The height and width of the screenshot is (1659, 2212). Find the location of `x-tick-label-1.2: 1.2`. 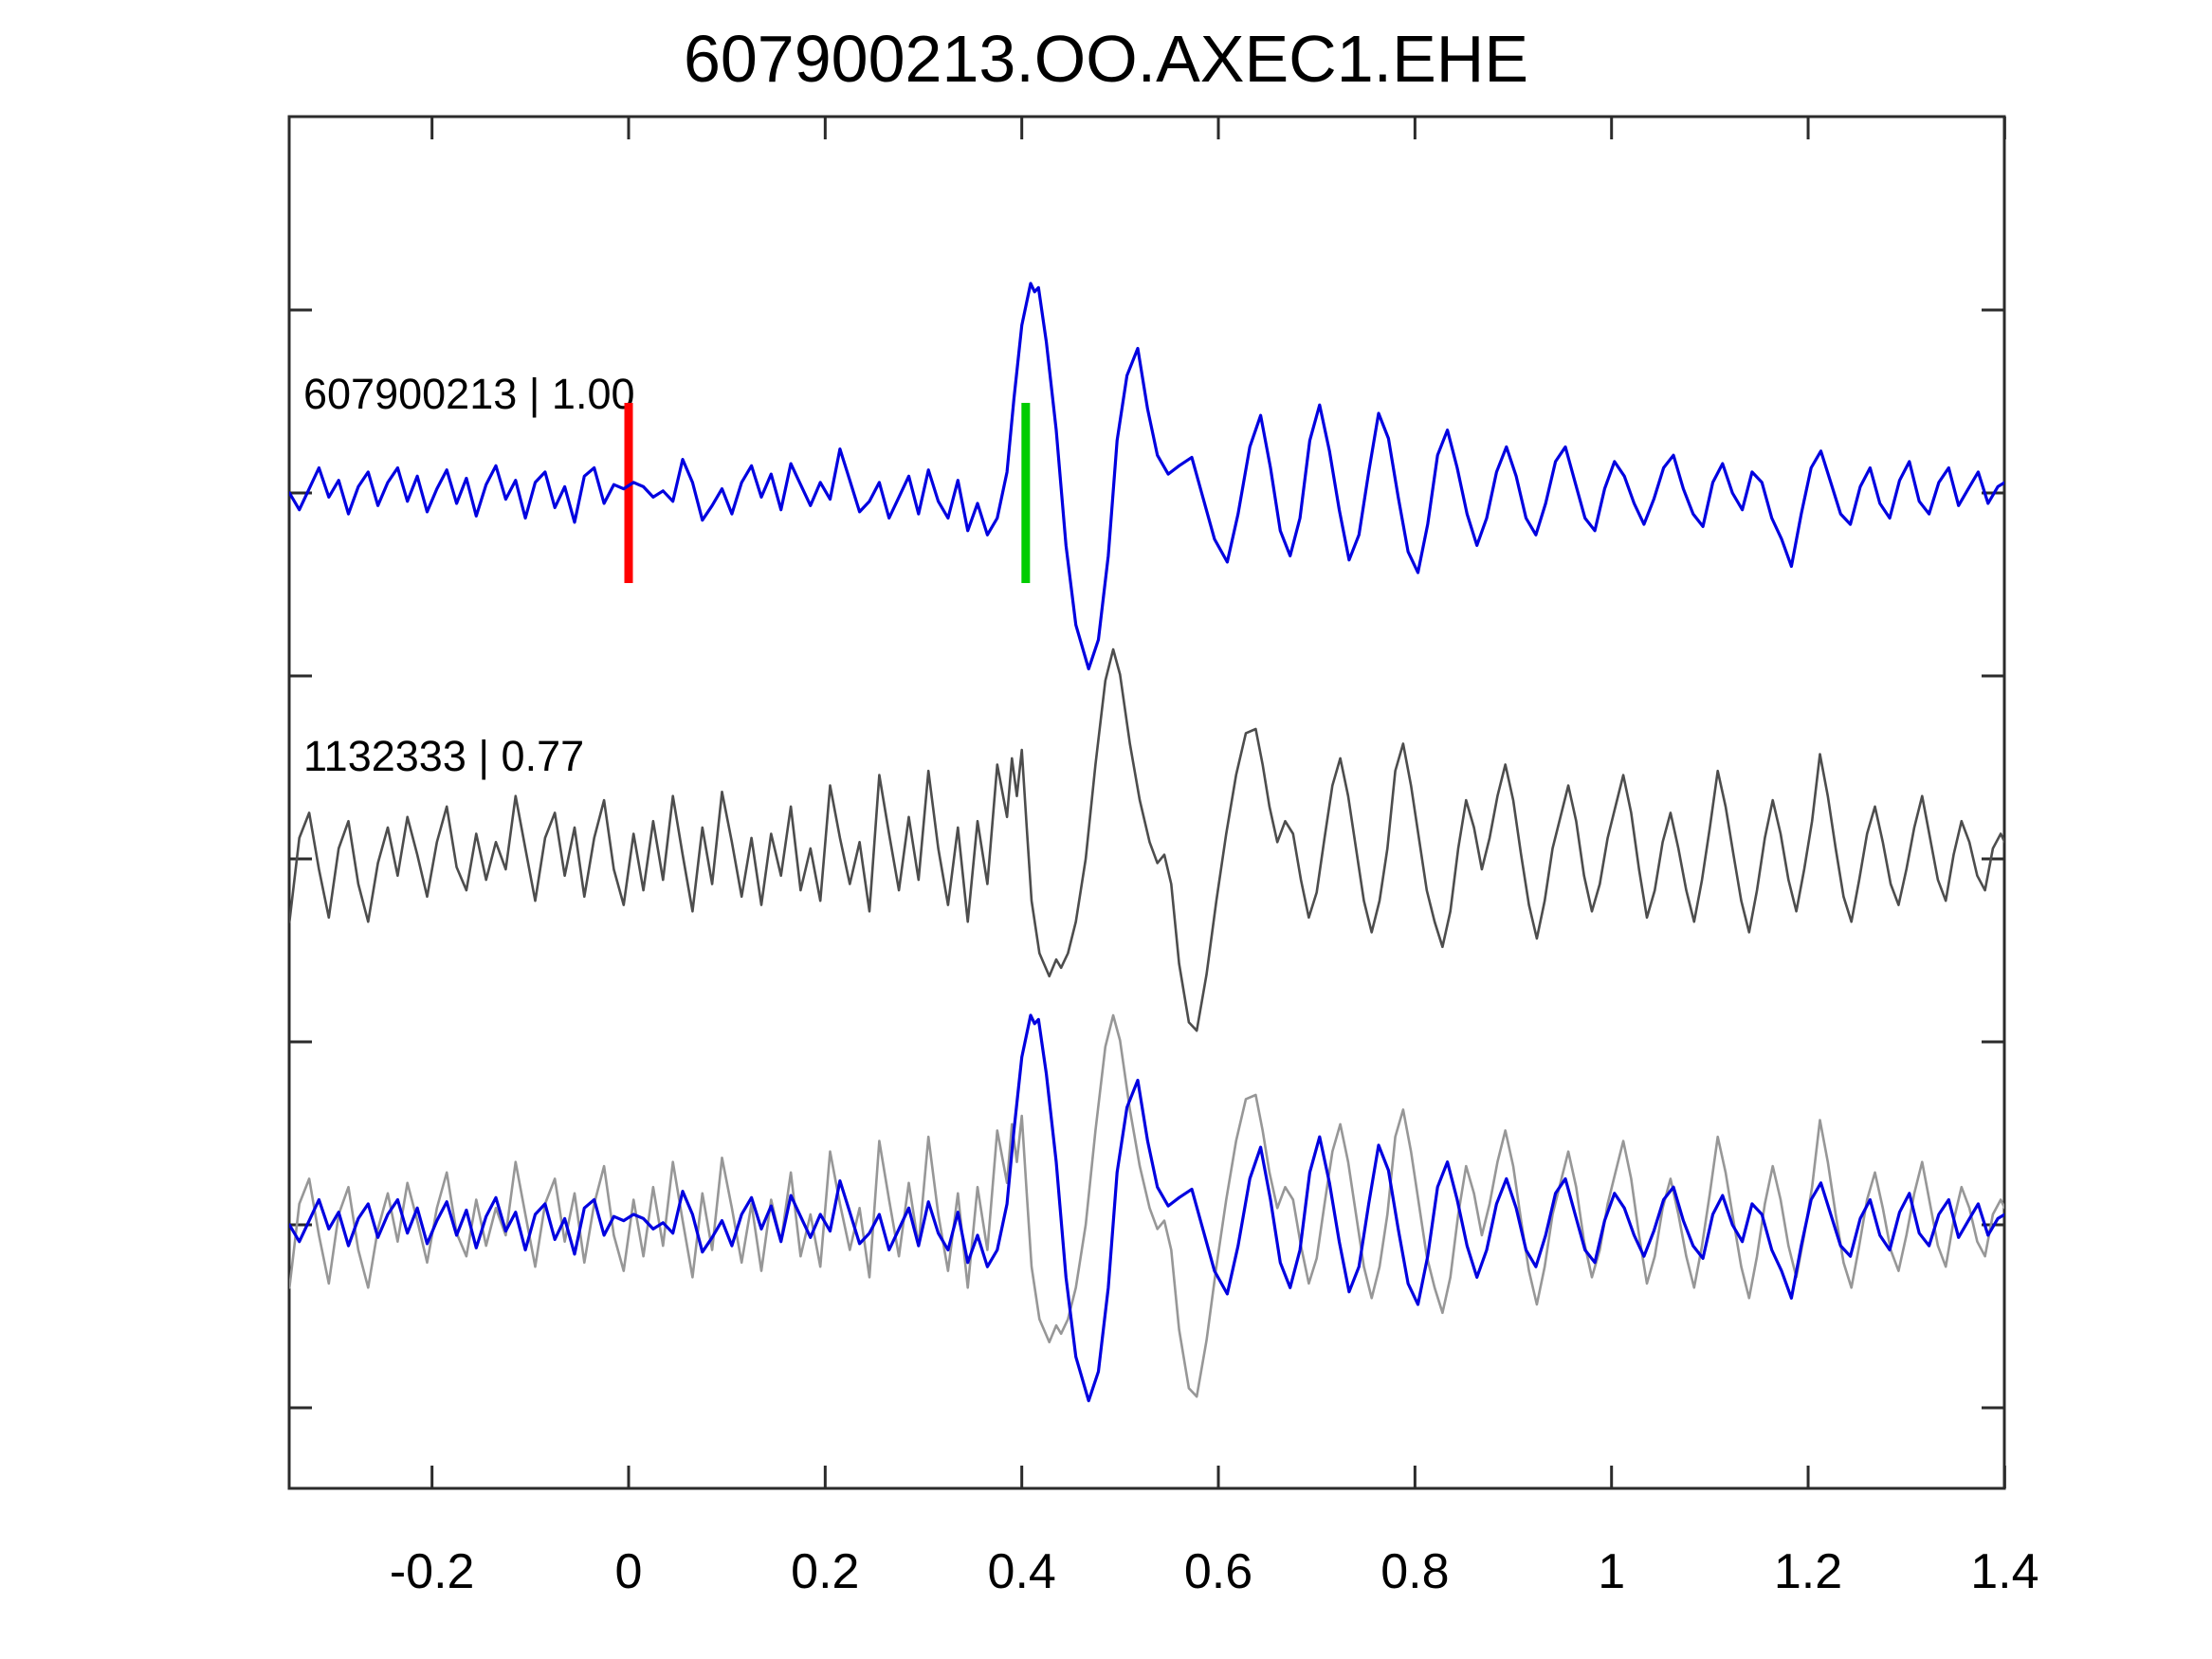

x-tick-label-1.2: 1.2 is located at coordinates (1808, 1571).